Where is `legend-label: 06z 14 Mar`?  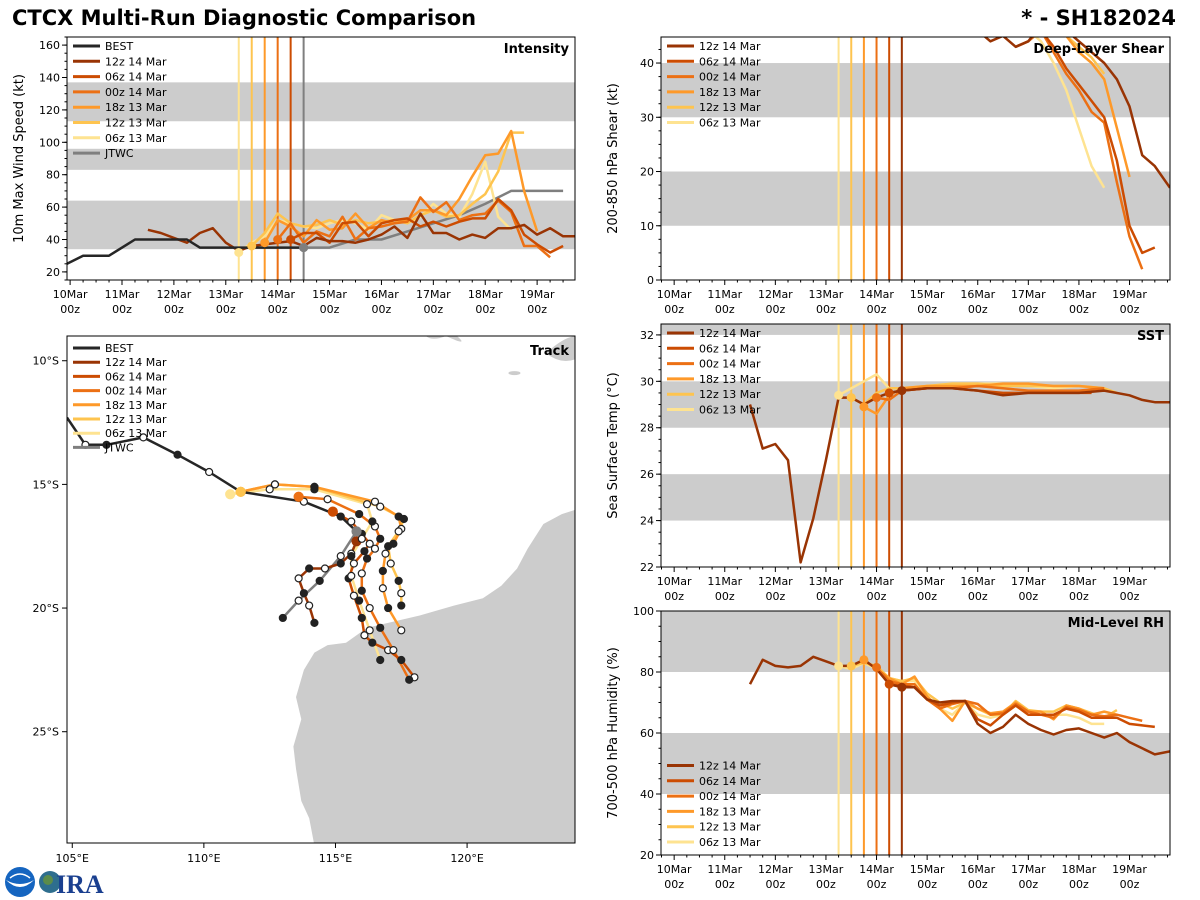
legend-label: 06z 14 Mar is located at coordinates (136, 77).